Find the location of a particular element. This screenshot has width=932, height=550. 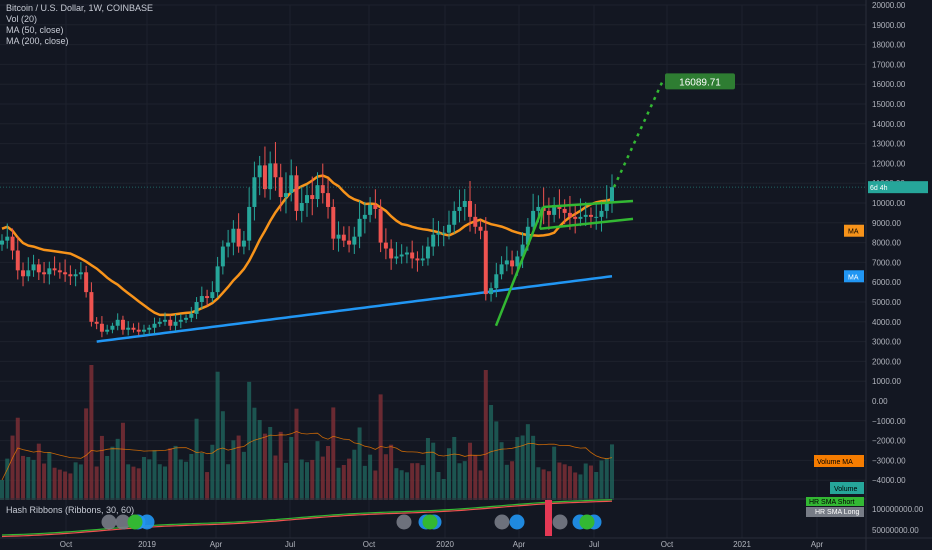

countdown-tag-bg is located at coordinates (898, 187).